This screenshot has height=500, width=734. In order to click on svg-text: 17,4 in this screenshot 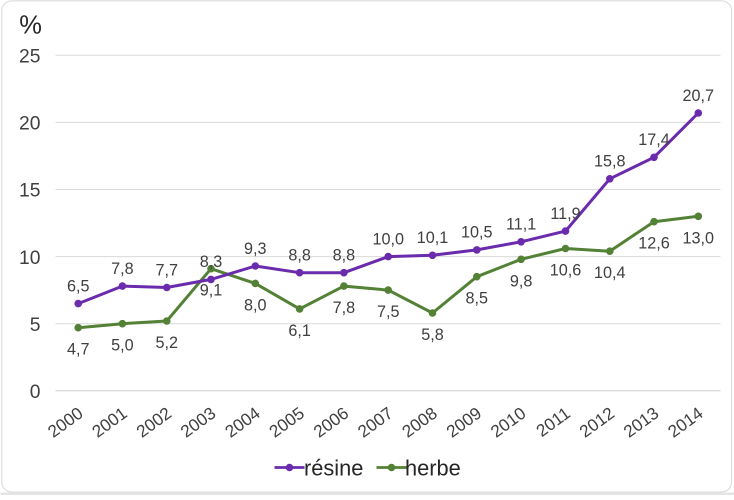, I will do `click(654, 140)`.